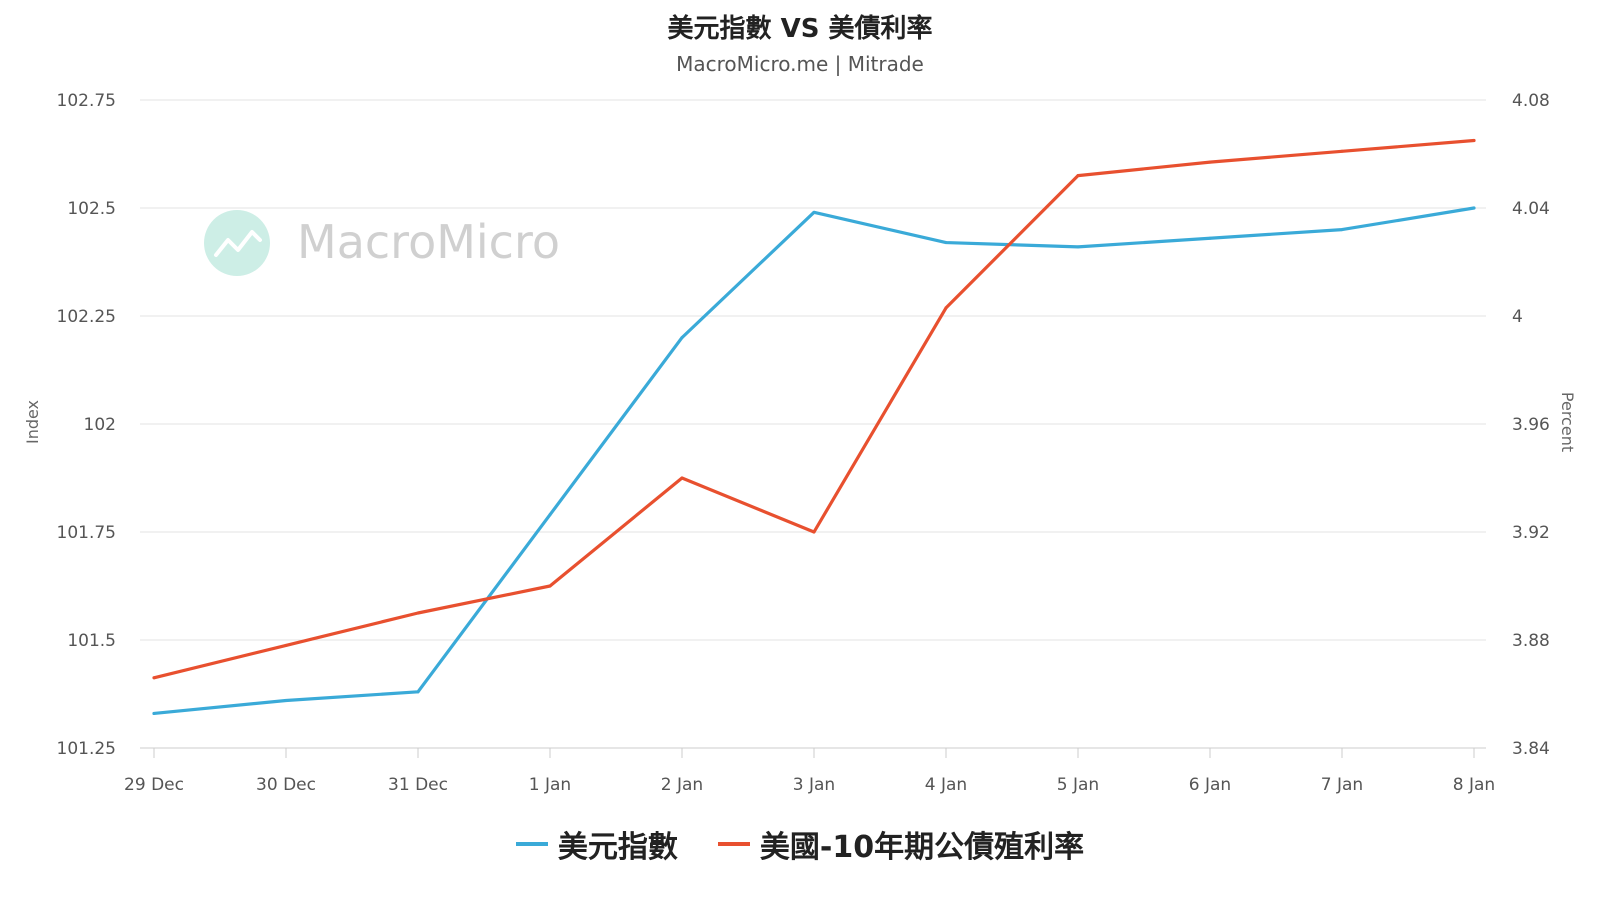  I want to click on x-tick-label: 1 Jan, so click(550, 785).